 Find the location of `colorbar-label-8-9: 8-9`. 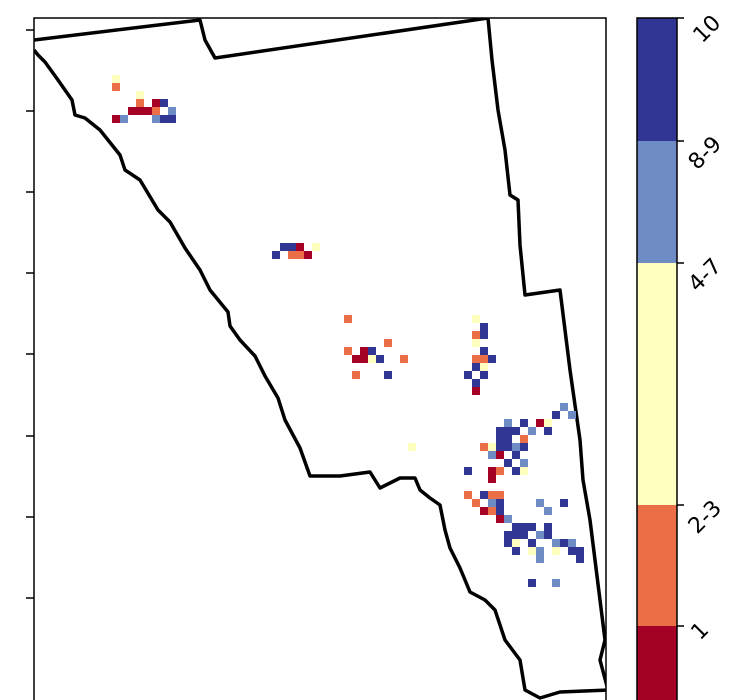

colorbar-label-8-9: 8-9 is located at coordinates (705, 153).